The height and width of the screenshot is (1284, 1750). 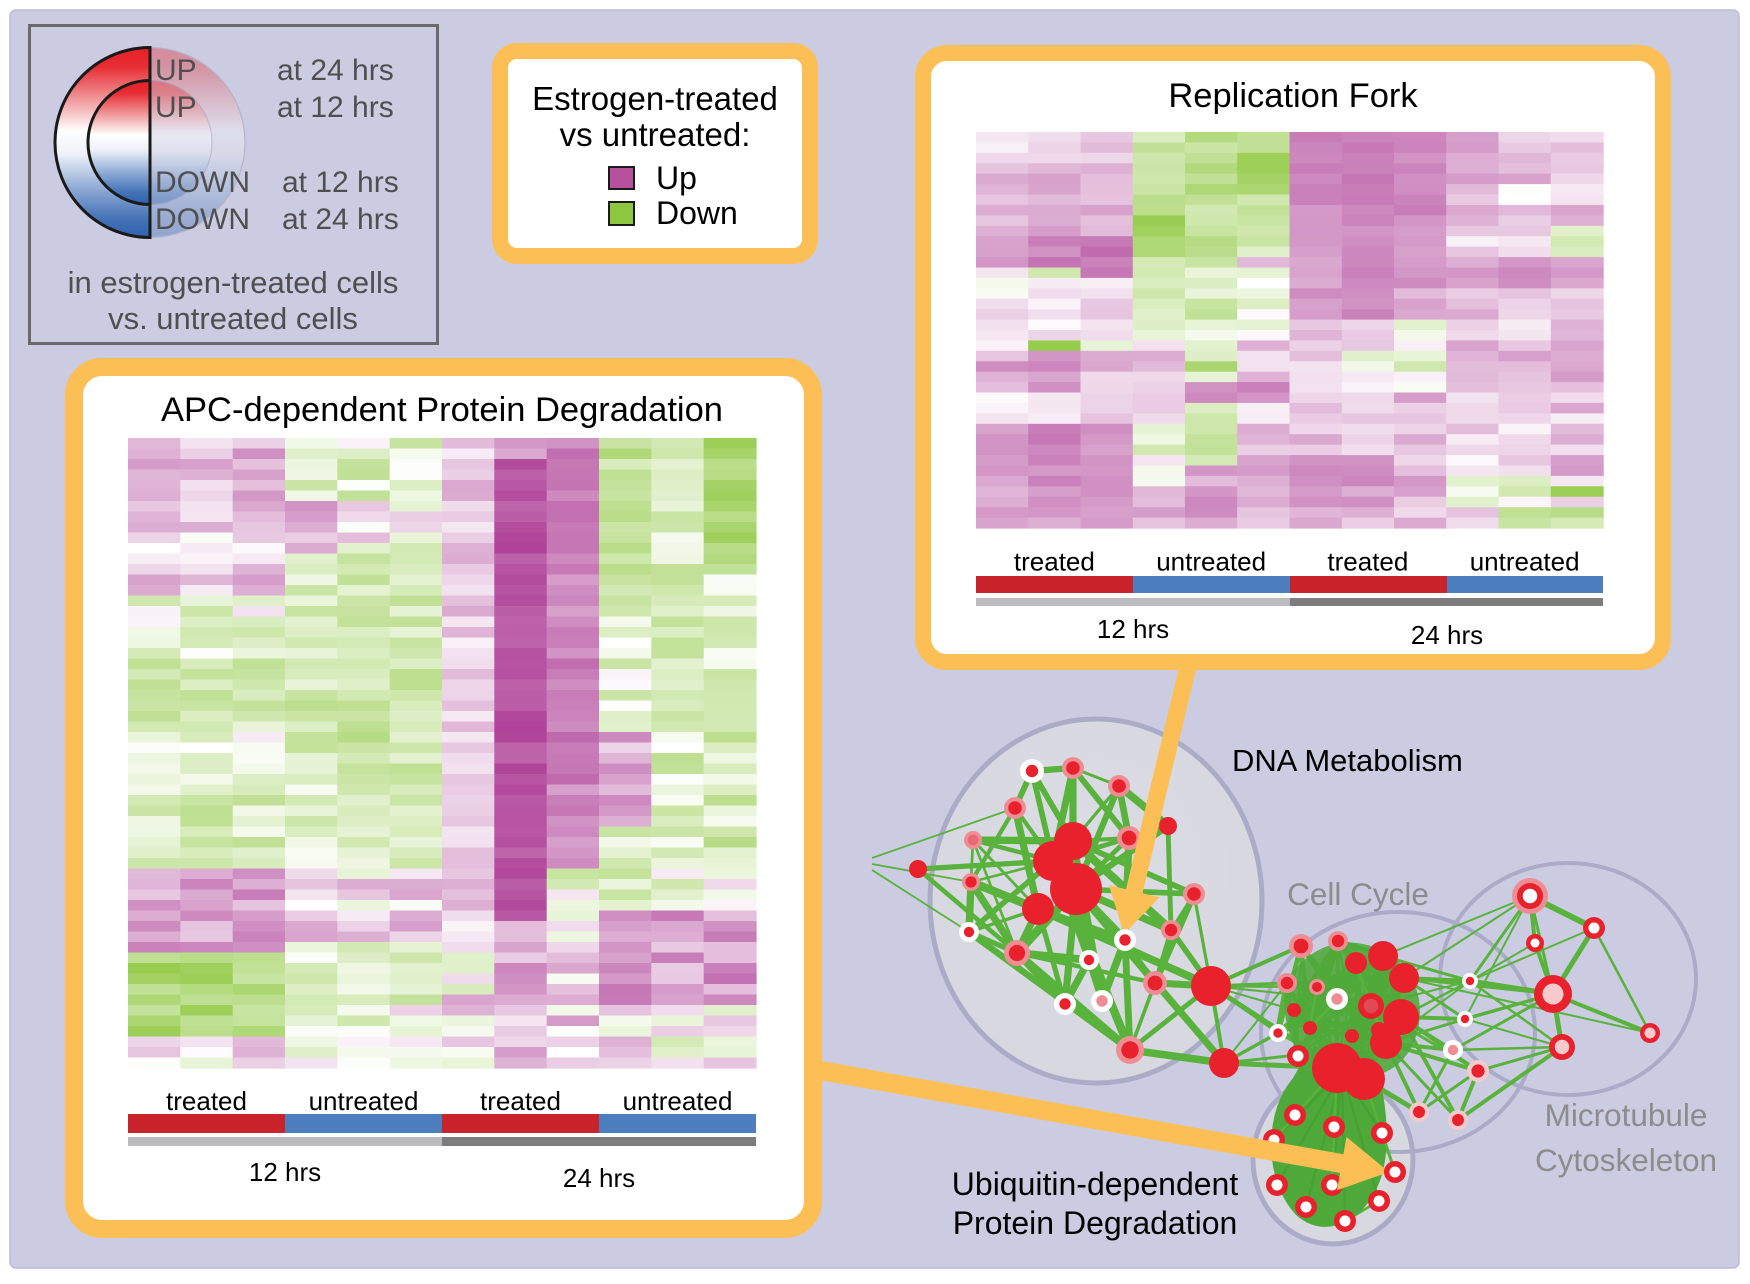 What do you see at coordinates (1626, 1160) in the screenshot?
I see `svg-text: Cytoskeleton` at bounding box center [1626, 1160].